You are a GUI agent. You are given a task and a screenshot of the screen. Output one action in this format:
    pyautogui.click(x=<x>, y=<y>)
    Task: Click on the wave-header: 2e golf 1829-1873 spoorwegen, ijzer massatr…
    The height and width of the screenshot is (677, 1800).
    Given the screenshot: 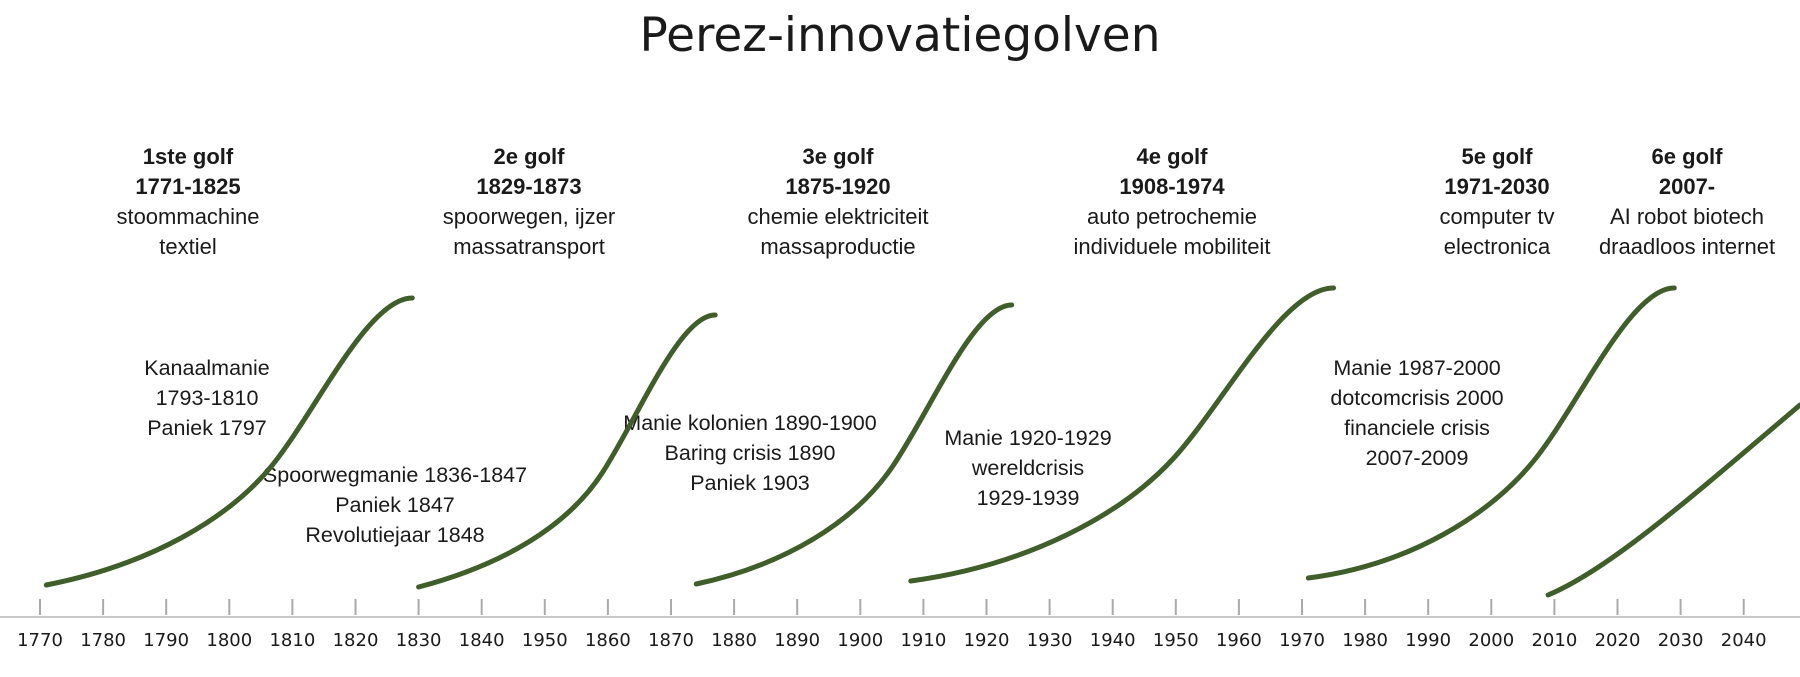 What is the action you would take?
    pyautogui.click(x=529, y=202)
    